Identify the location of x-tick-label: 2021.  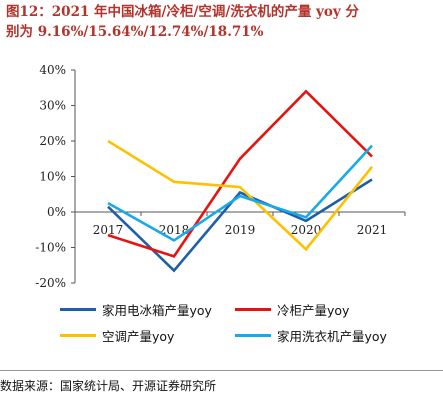
(372, 230).